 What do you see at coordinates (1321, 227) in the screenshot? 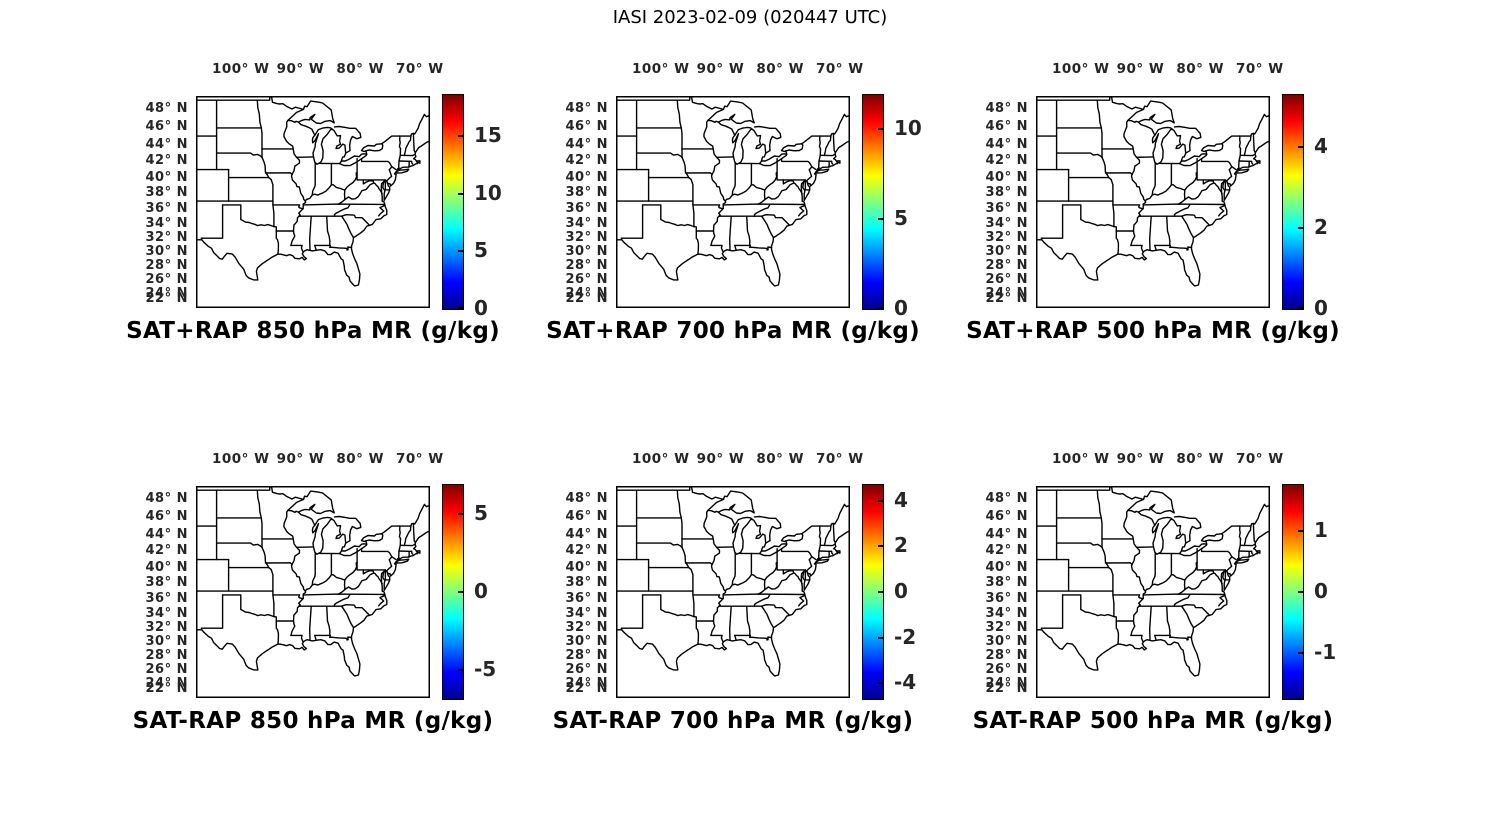
I see `colorbar-tick-label: 2` at bounding box center [1321, 227].